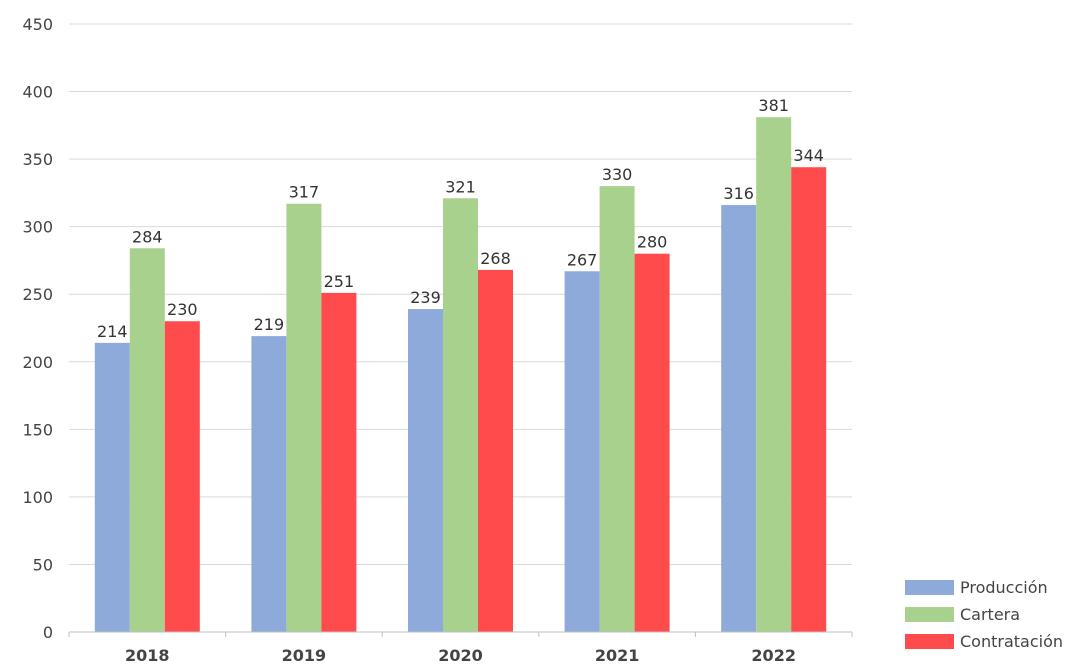  What do you see at coordinates (339, 462) in the screenshot?
I see `bar-contratacion-2019` at bounding box center [339, 462].